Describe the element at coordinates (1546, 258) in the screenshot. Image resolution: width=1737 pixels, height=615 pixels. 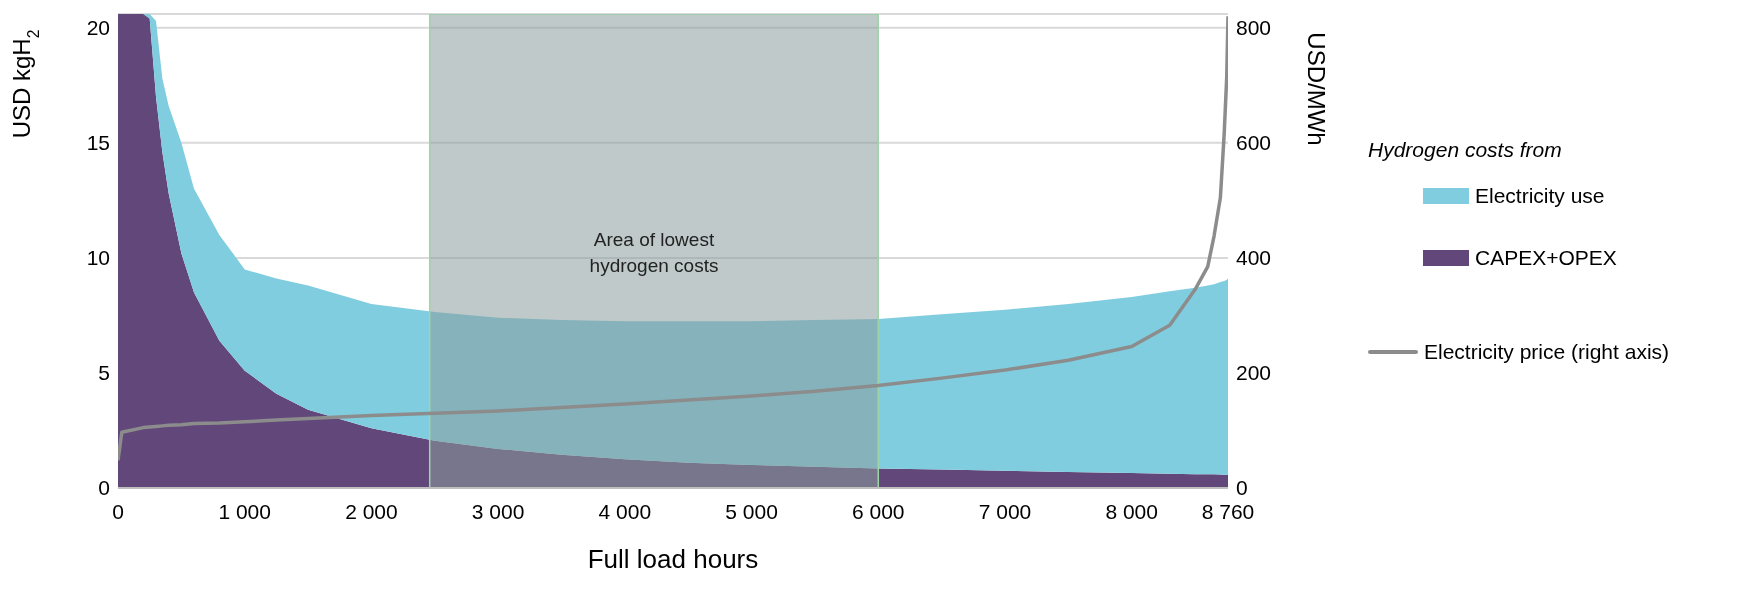
I see `legend-label: CAPEX+OPEX` at that location.